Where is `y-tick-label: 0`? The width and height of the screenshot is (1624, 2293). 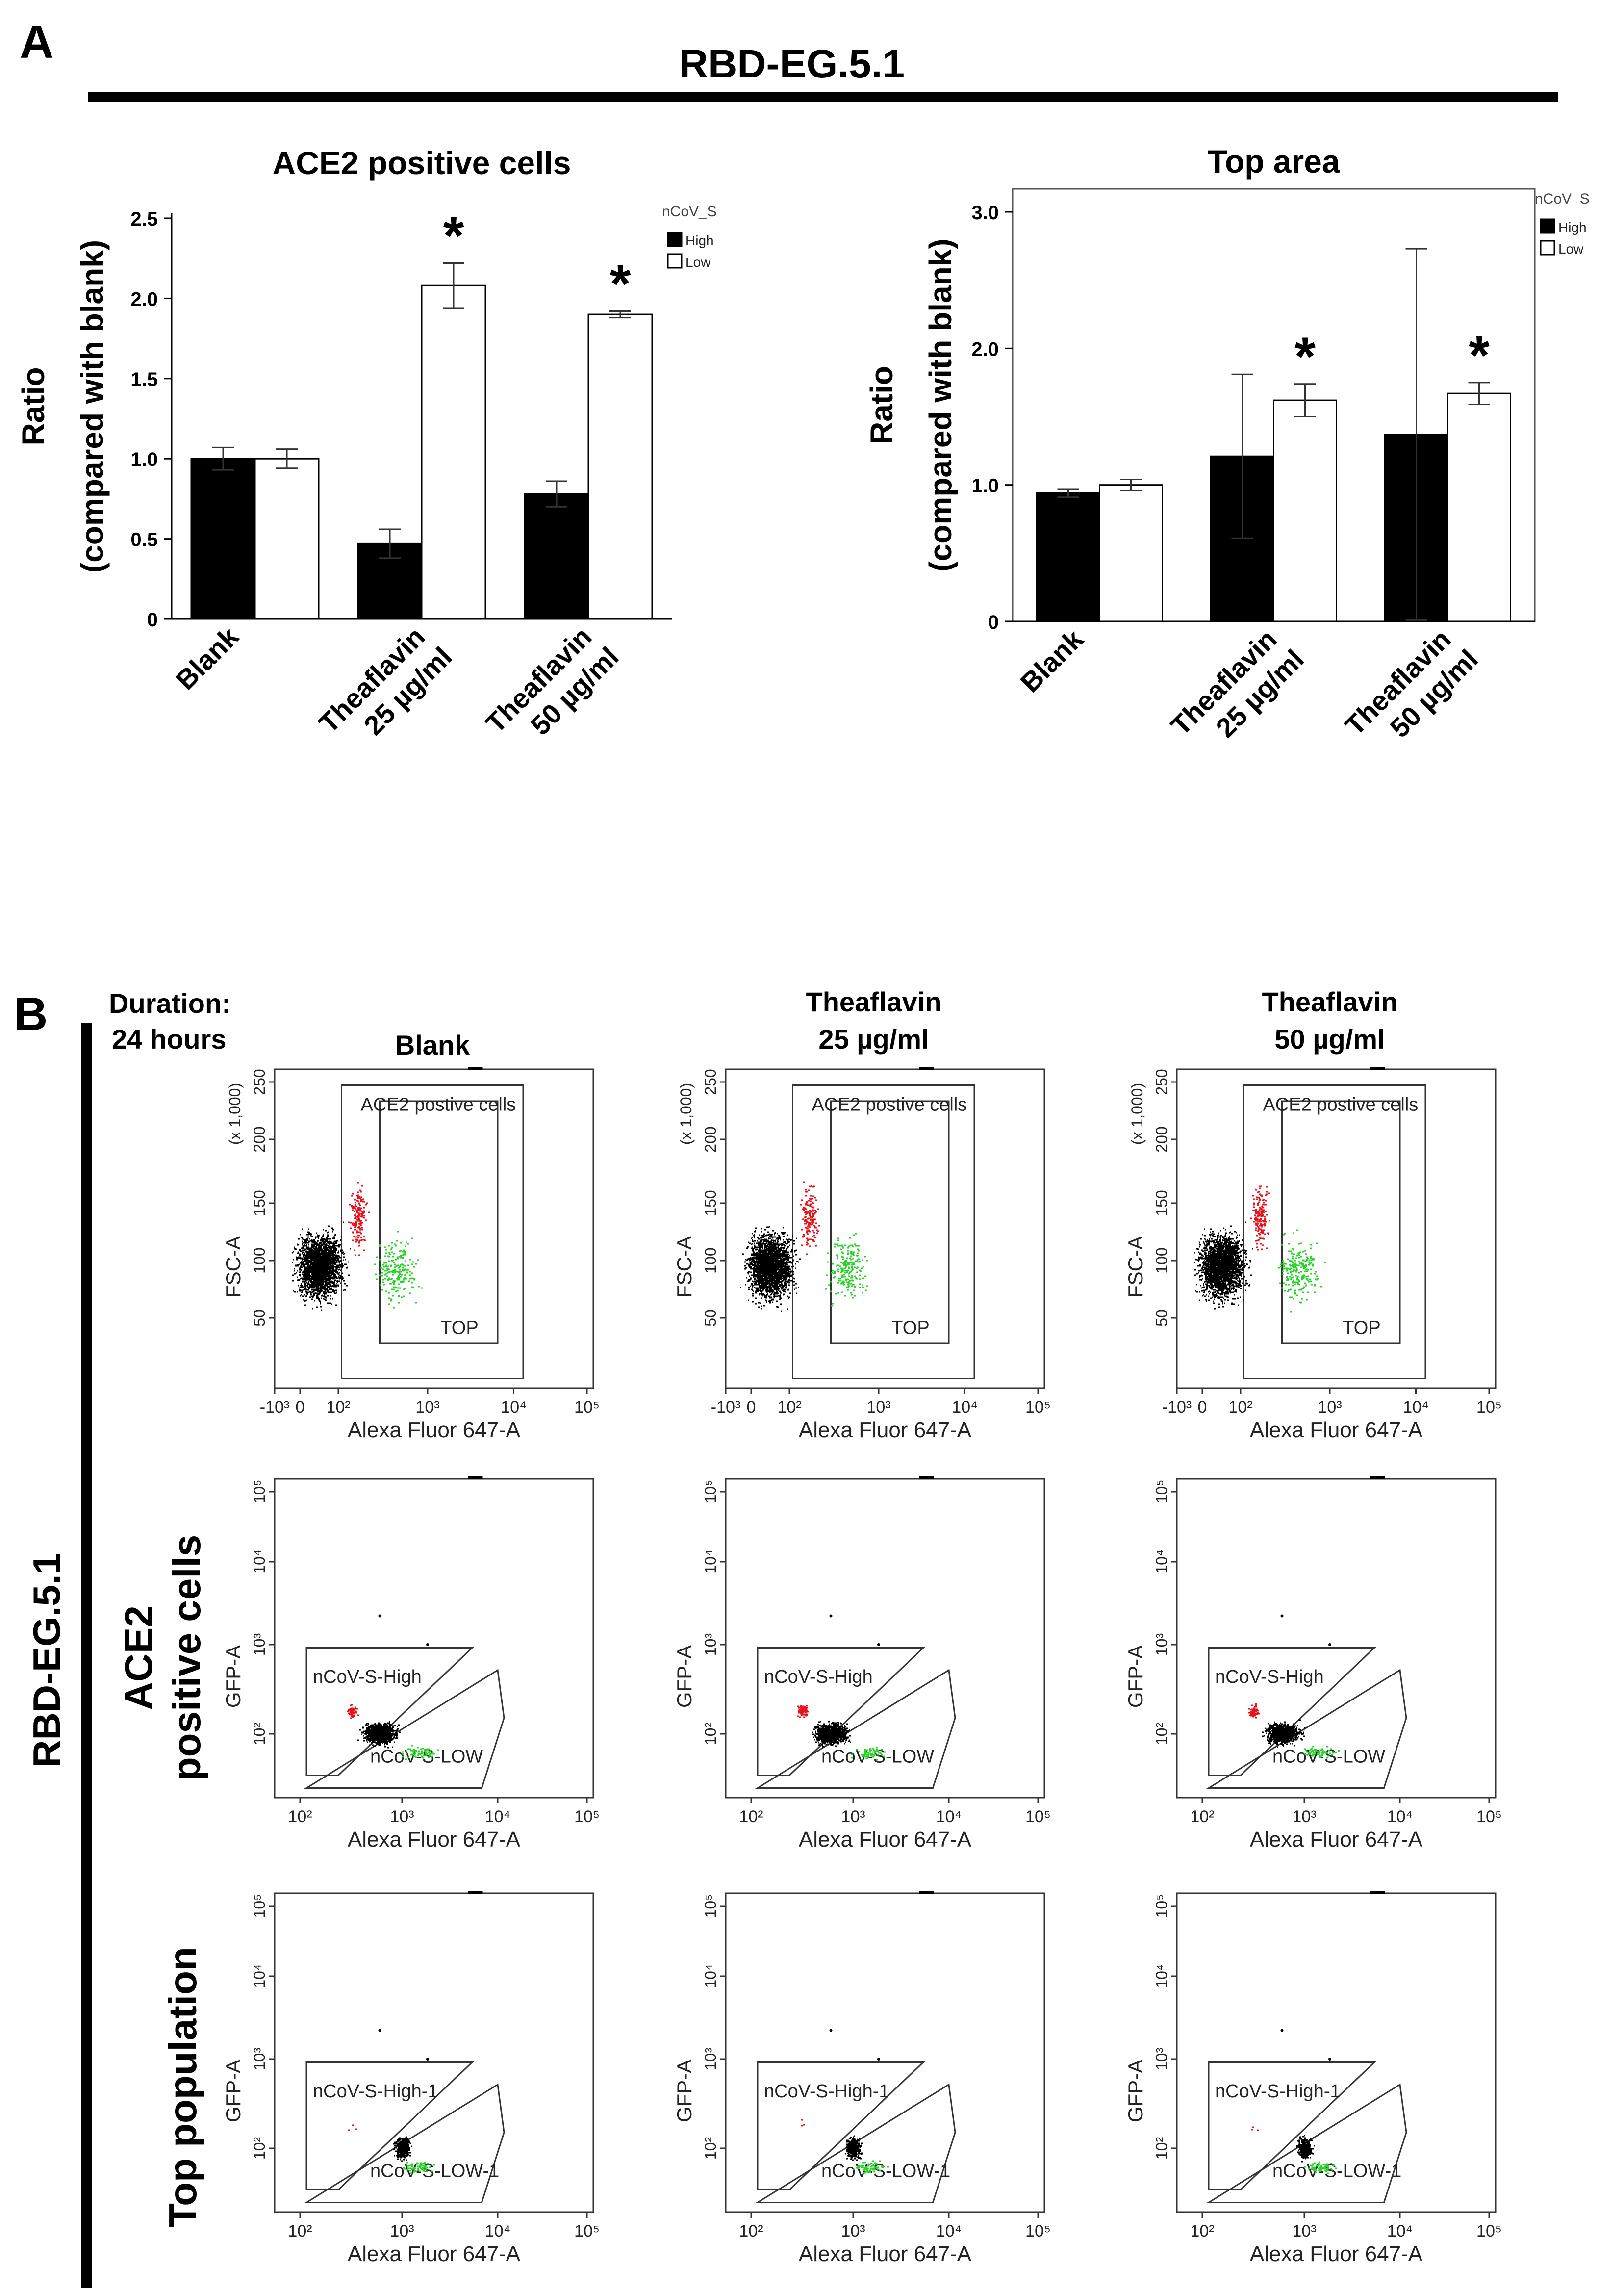 y-tick-label: 0 is located at coordinates (993, 622).